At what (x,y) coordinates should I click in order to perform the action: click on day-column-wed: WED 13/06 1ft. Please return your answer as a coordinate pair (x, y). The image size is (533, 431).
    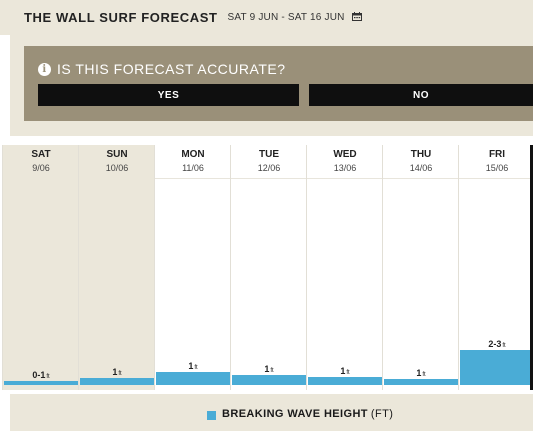
    Looking at the image, I should click on (344, 267).